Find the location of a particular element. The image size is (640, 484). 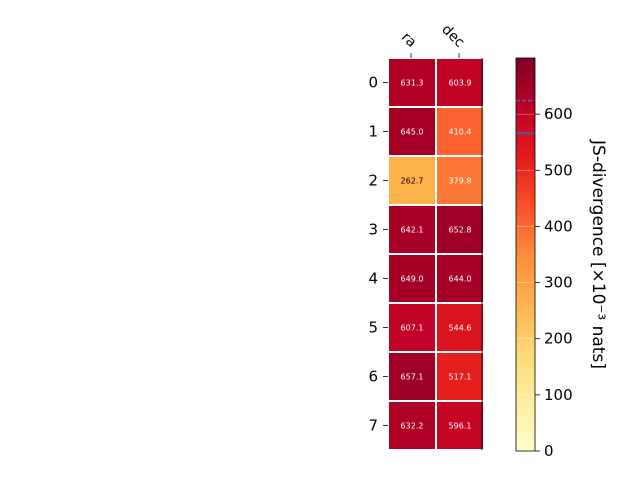

cell-value-label: 645.0 is located at coordinates (412, 132).